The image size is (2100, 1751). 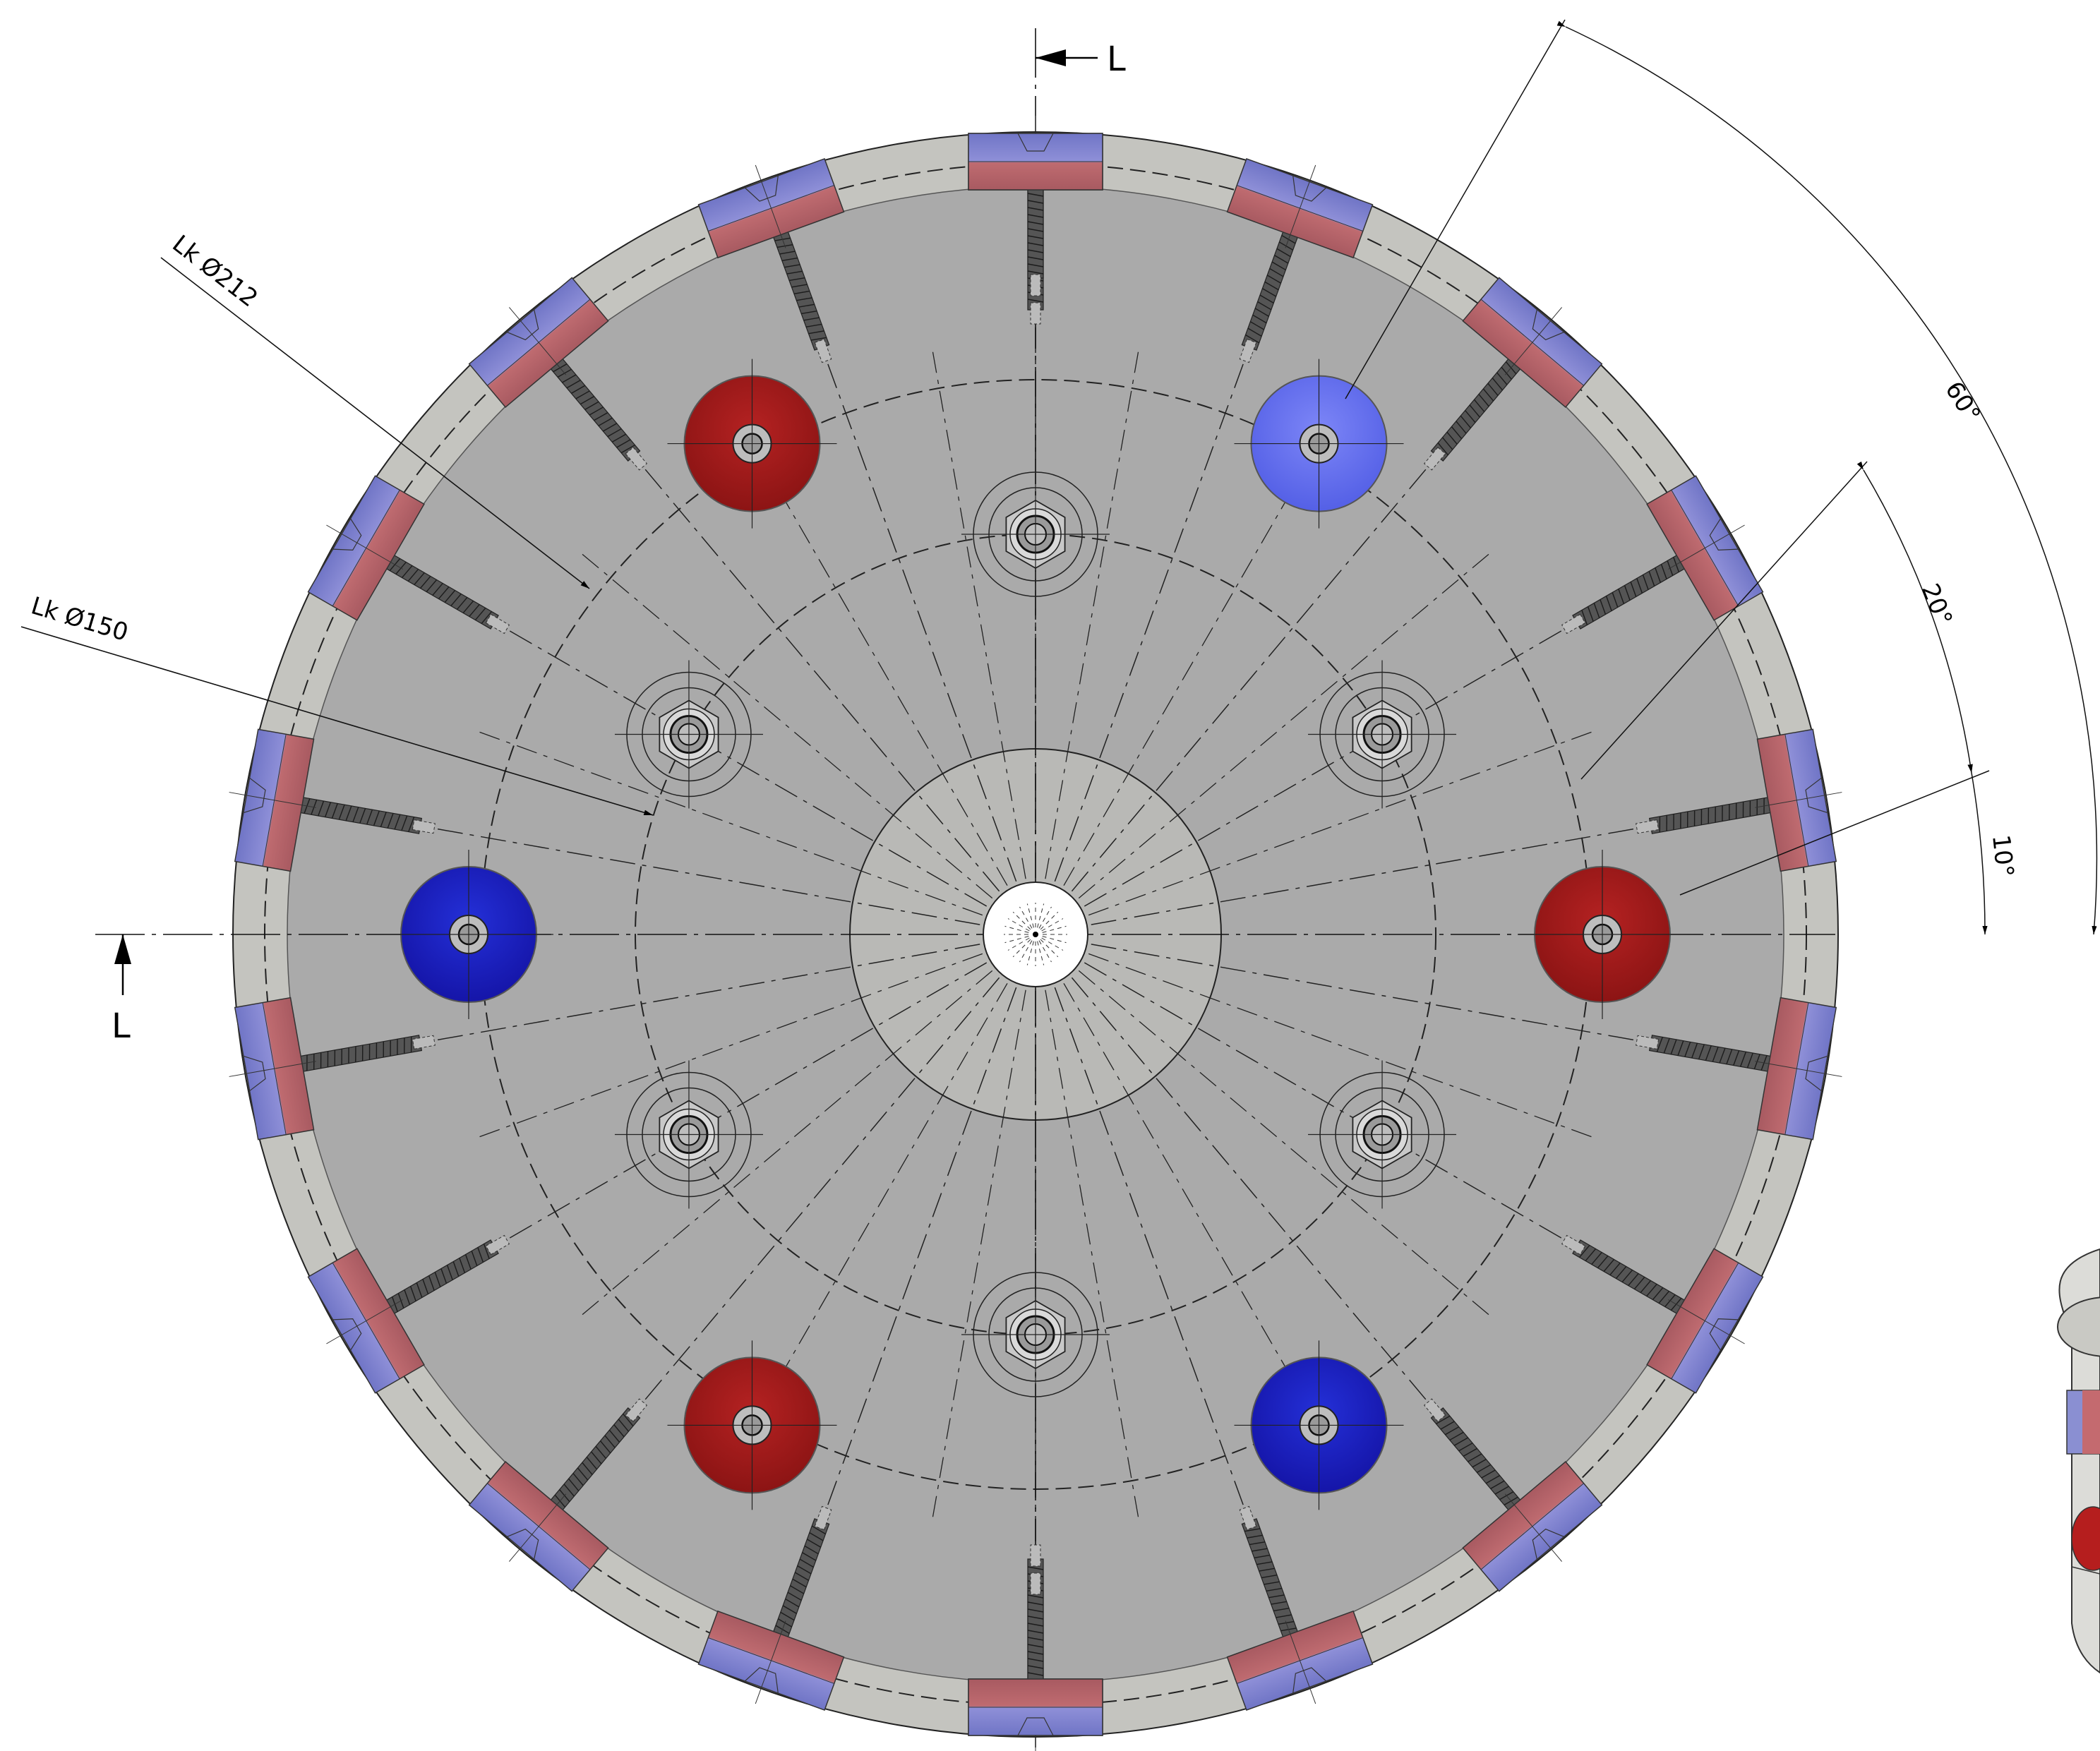 I want to click on bore-center-mark, so click(x=1036, y=934).